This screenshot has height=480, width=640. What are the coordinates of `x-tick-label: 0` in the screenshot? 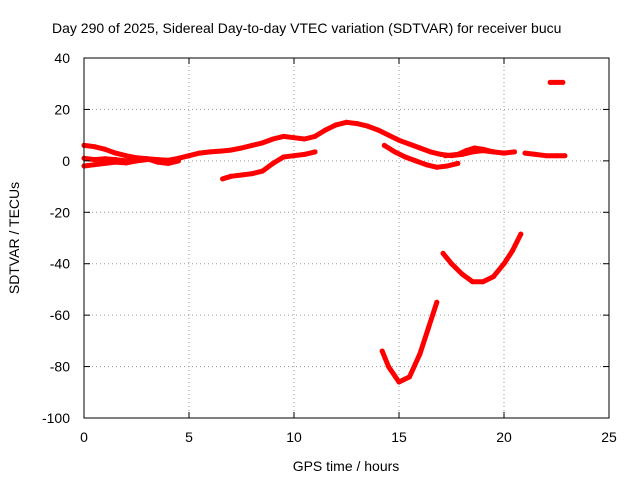 It's located at (84, 437).